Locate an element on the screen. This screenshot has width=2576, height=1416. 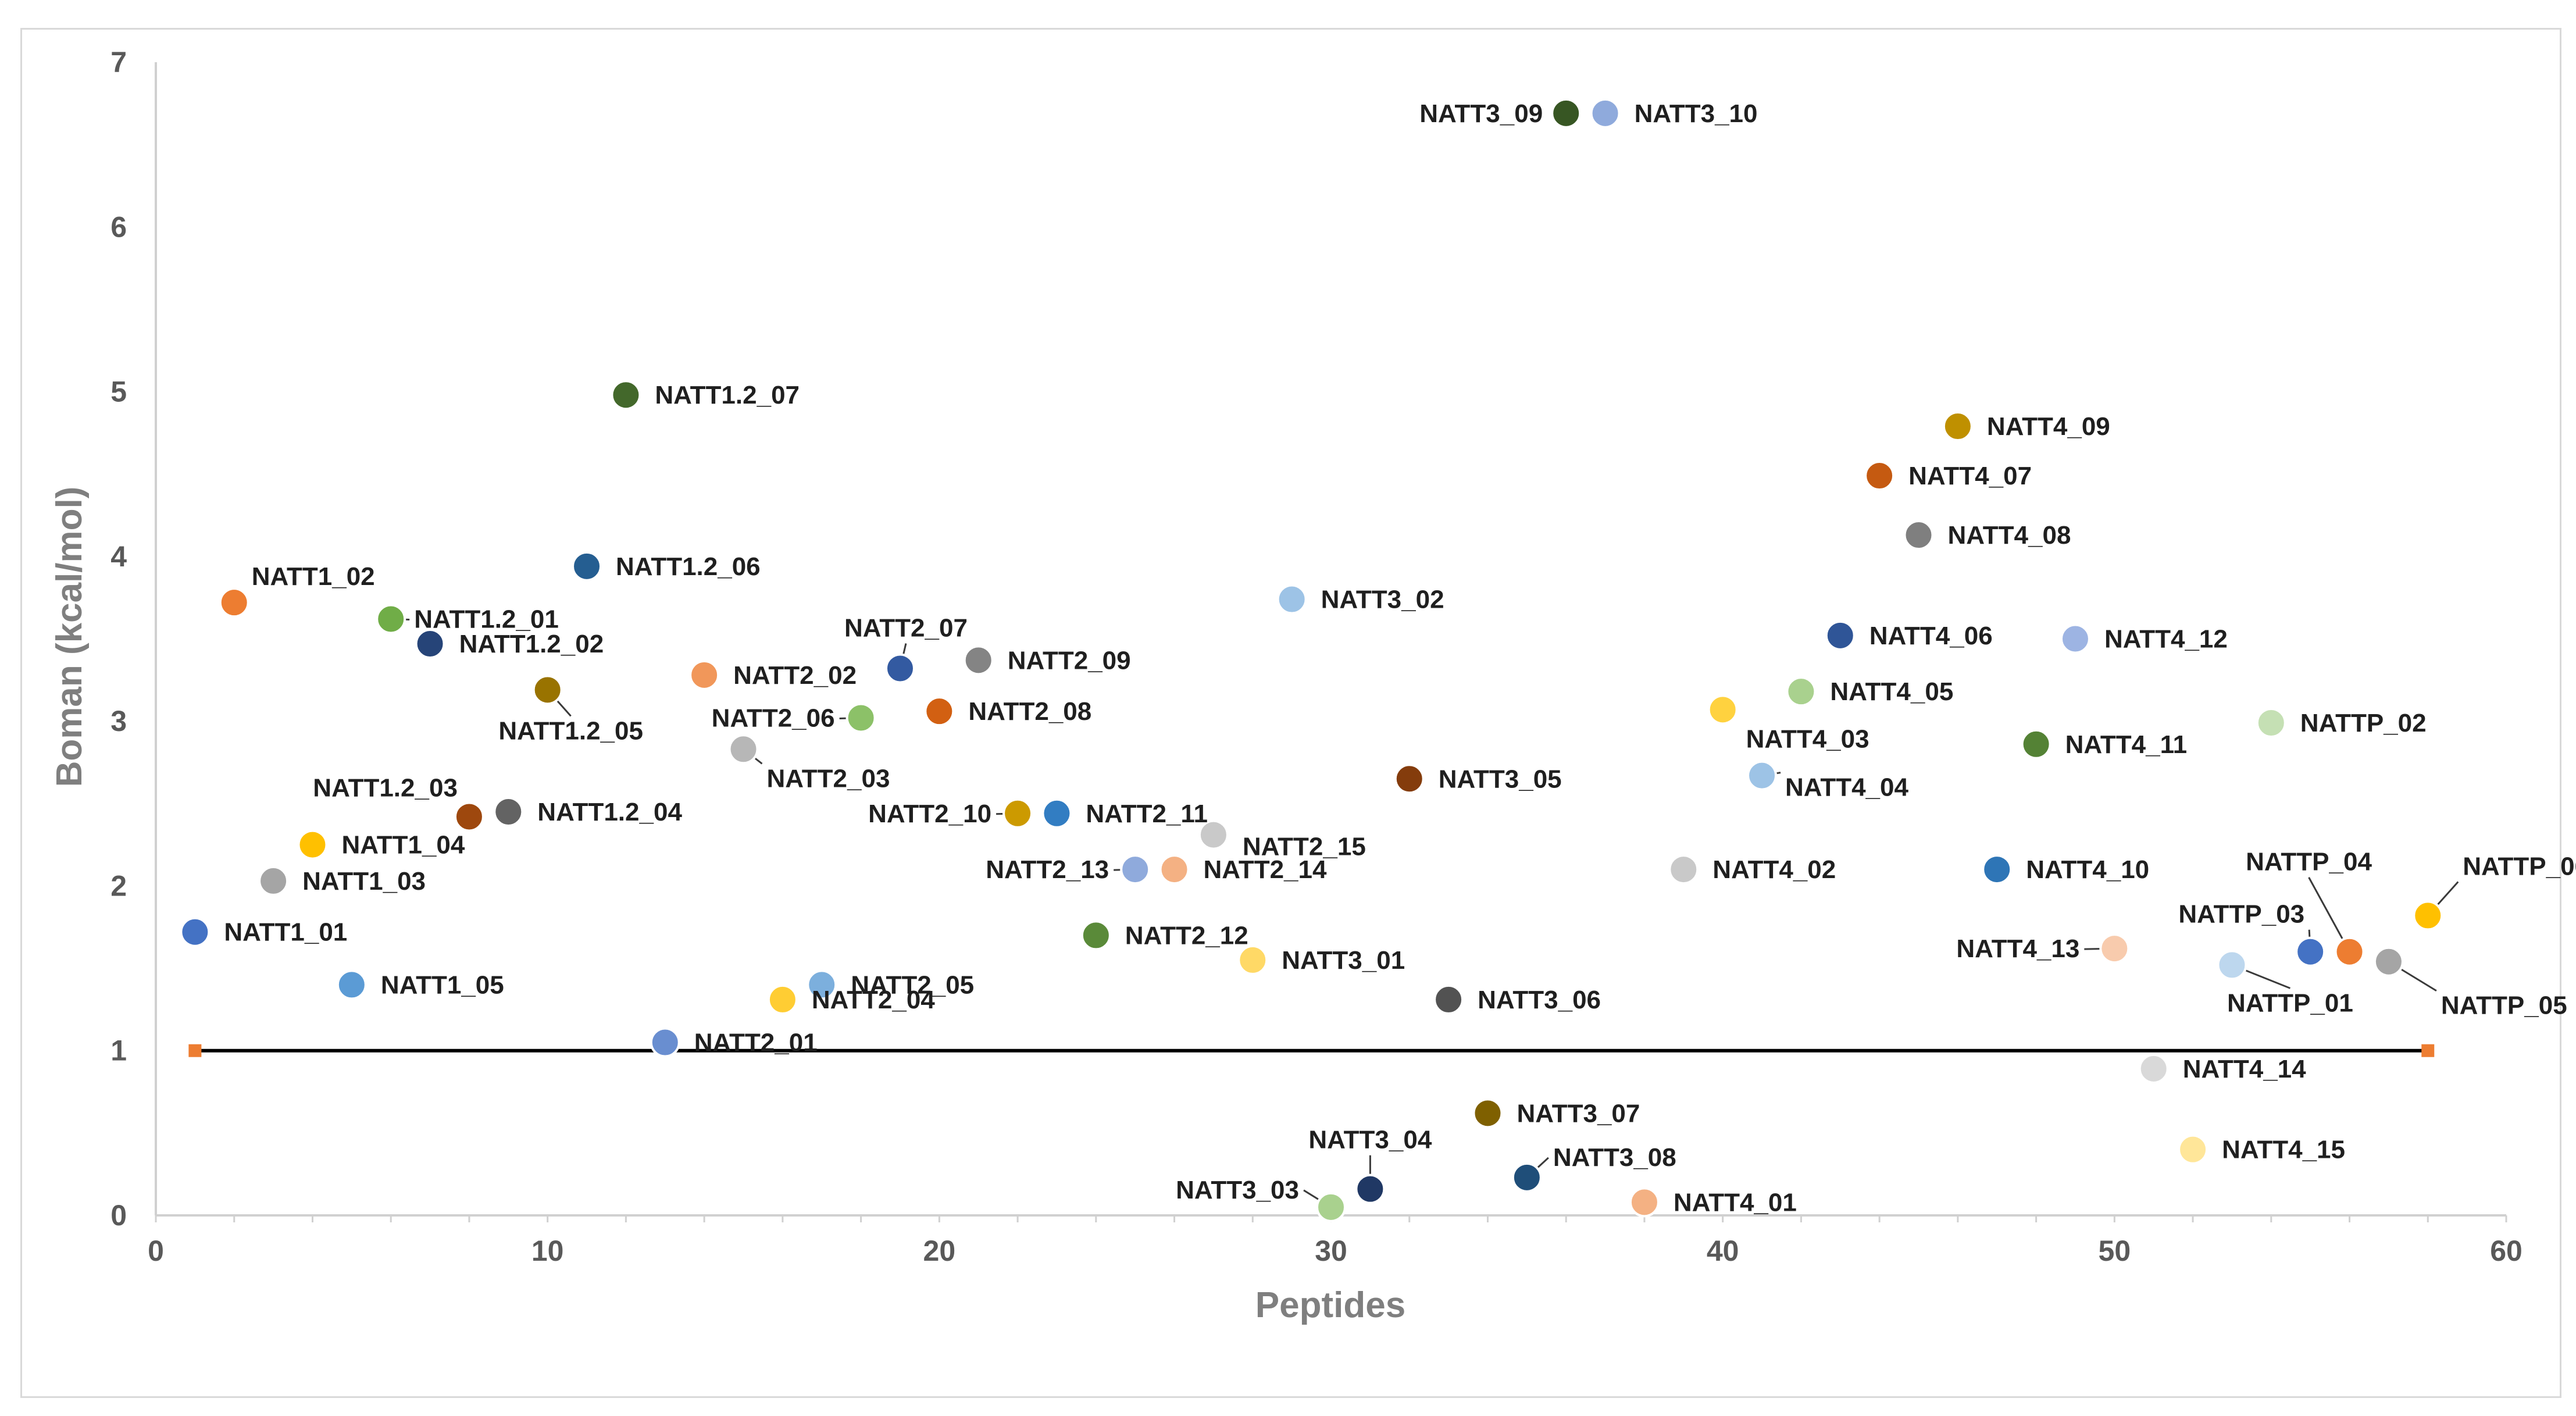
point-label: NATT3_08 is located at coordinates (1615, 1157).